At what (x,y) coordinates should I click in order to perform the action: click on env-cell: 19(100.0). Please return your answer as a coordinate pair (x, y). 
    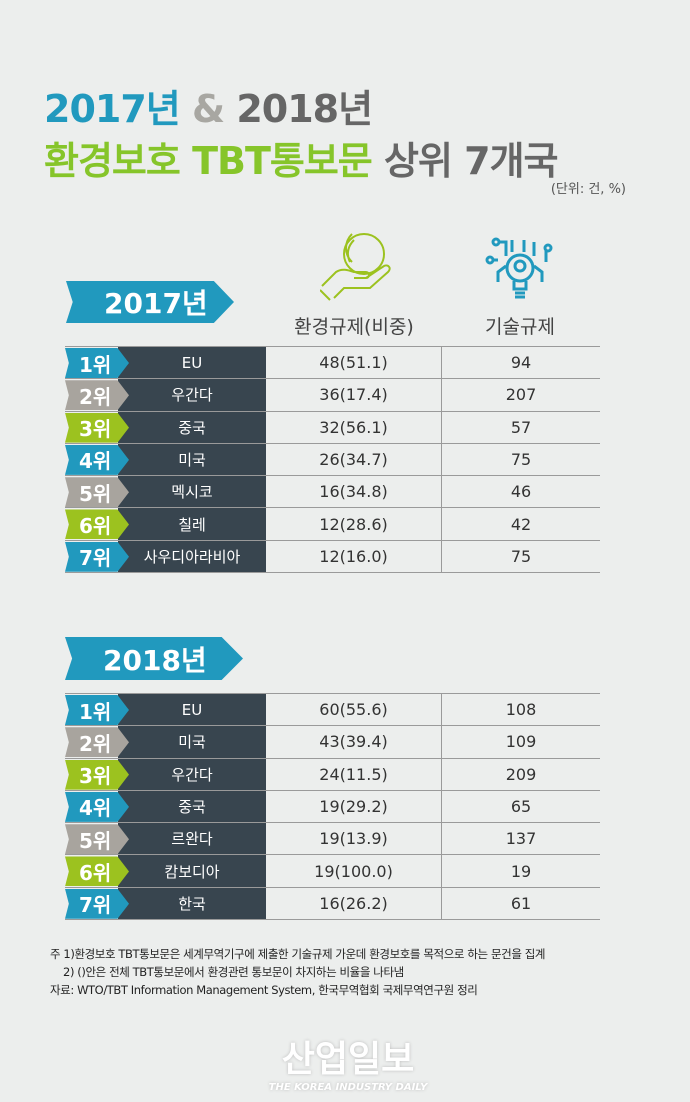
    Looking at the image, I should click on (354, 871).